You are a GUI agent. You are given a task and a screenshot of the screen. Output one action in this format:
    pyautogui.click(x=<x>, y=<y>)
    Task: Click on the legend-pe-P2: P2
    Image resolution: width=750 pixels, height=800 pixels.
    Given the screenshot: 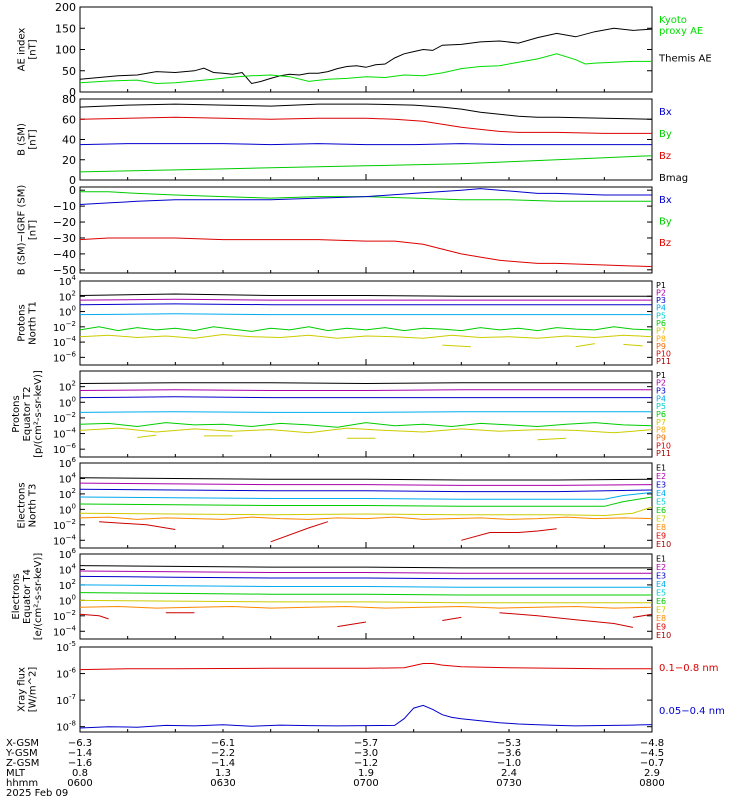 What is the action you would take?
    pyautogui.click(x=661, y=383)
    